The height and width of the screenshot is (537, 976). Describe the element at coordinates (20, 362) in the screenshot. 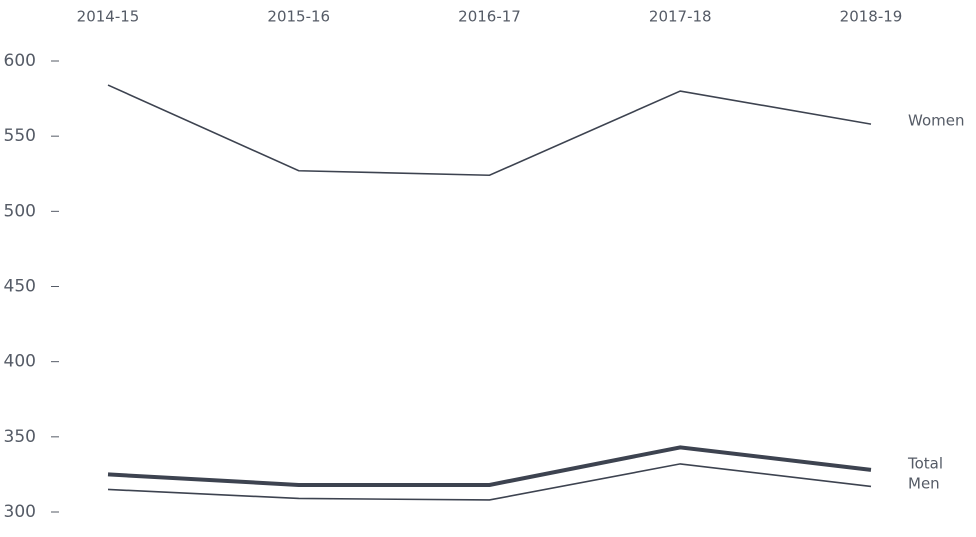

I see `y-tick-label: 400` at that location.